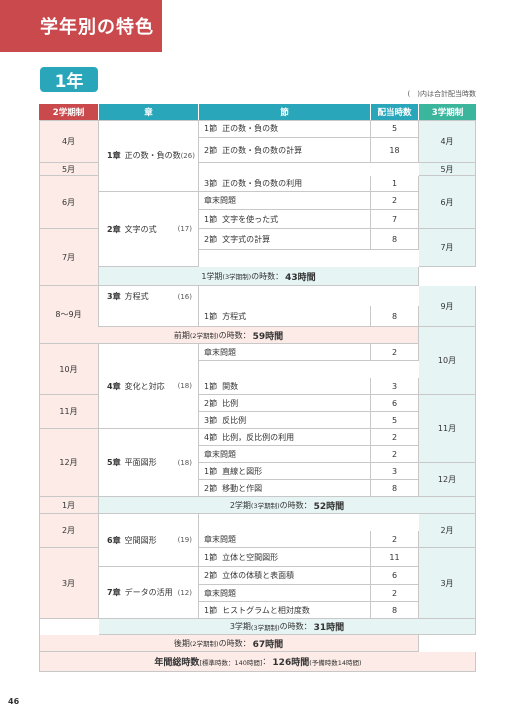 Image resolution: width=509 pixels, height=720 pixels. I want to click on month-label: 2月, so click(68, 530).